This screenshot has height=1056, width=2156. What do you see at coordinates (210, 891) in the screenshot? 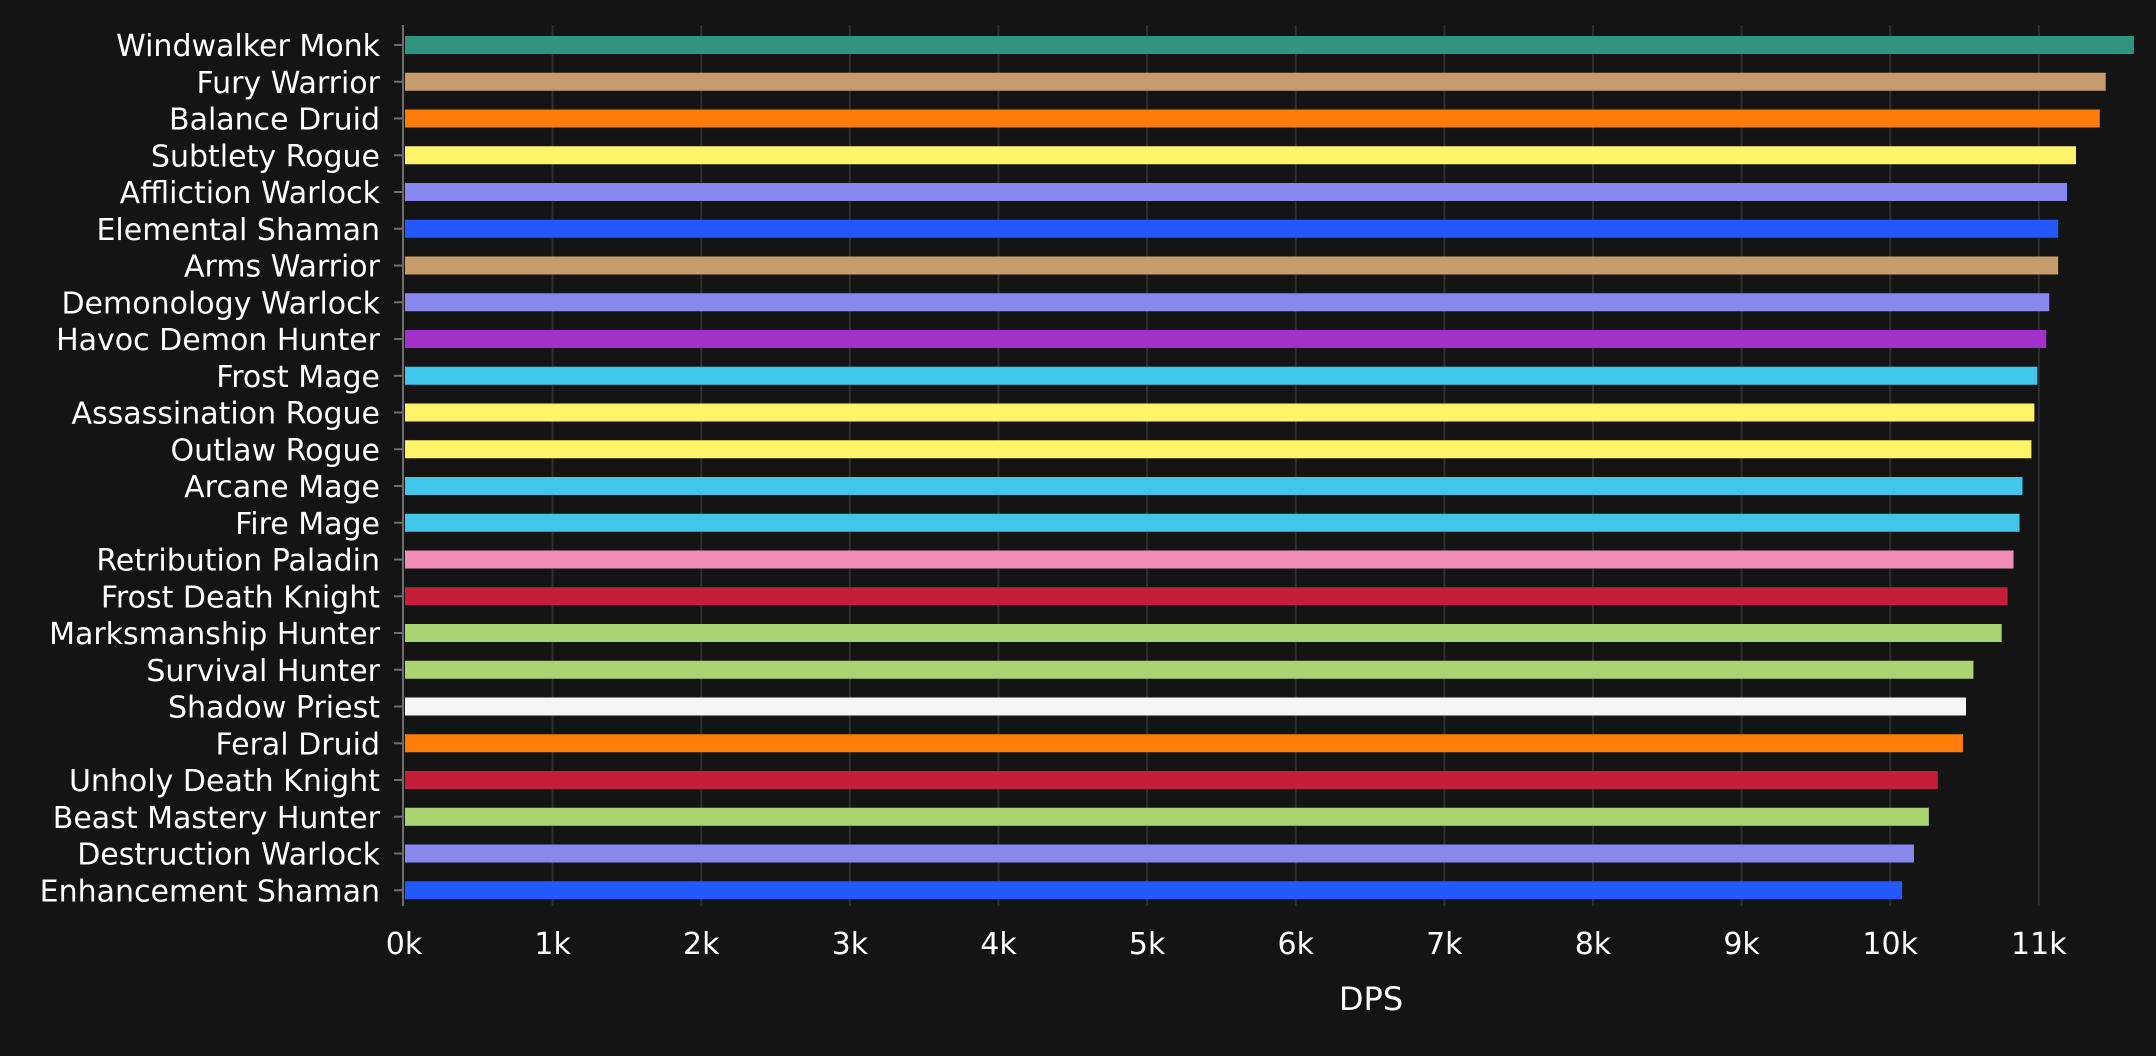
I see `category-label-enhancement-shaman: Enhancement Shaman` at bounding box center [210, 891].